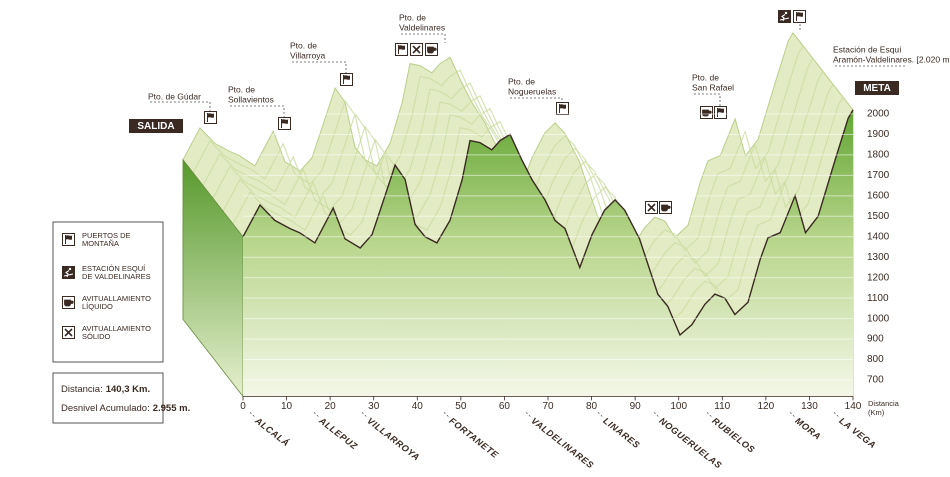 The width and height of the screenshot is (950, 477). Describe the element at coordinates (473, 438) in the screenshot. I see `town-label: FORTANETE` at that location.